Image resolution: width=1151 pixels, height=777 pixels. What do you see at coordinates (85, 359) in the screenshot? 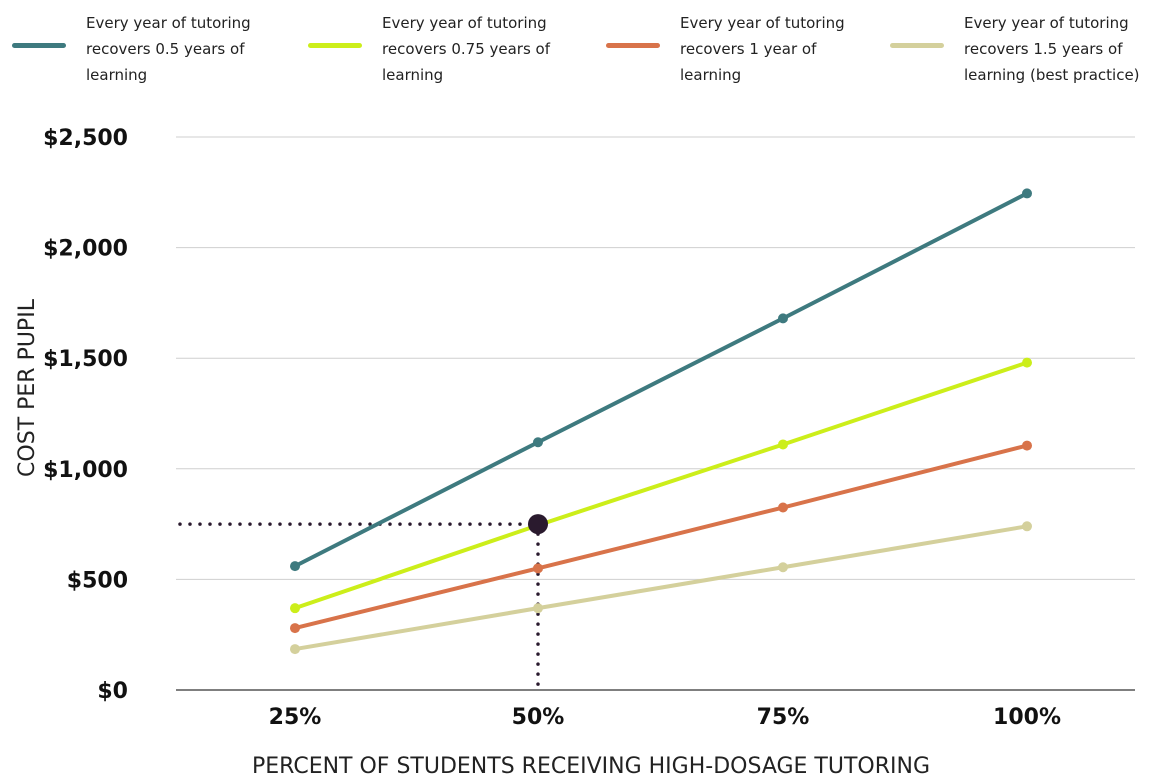
I see `y-tick-label: $1,500` at bounding box center [85, 359].